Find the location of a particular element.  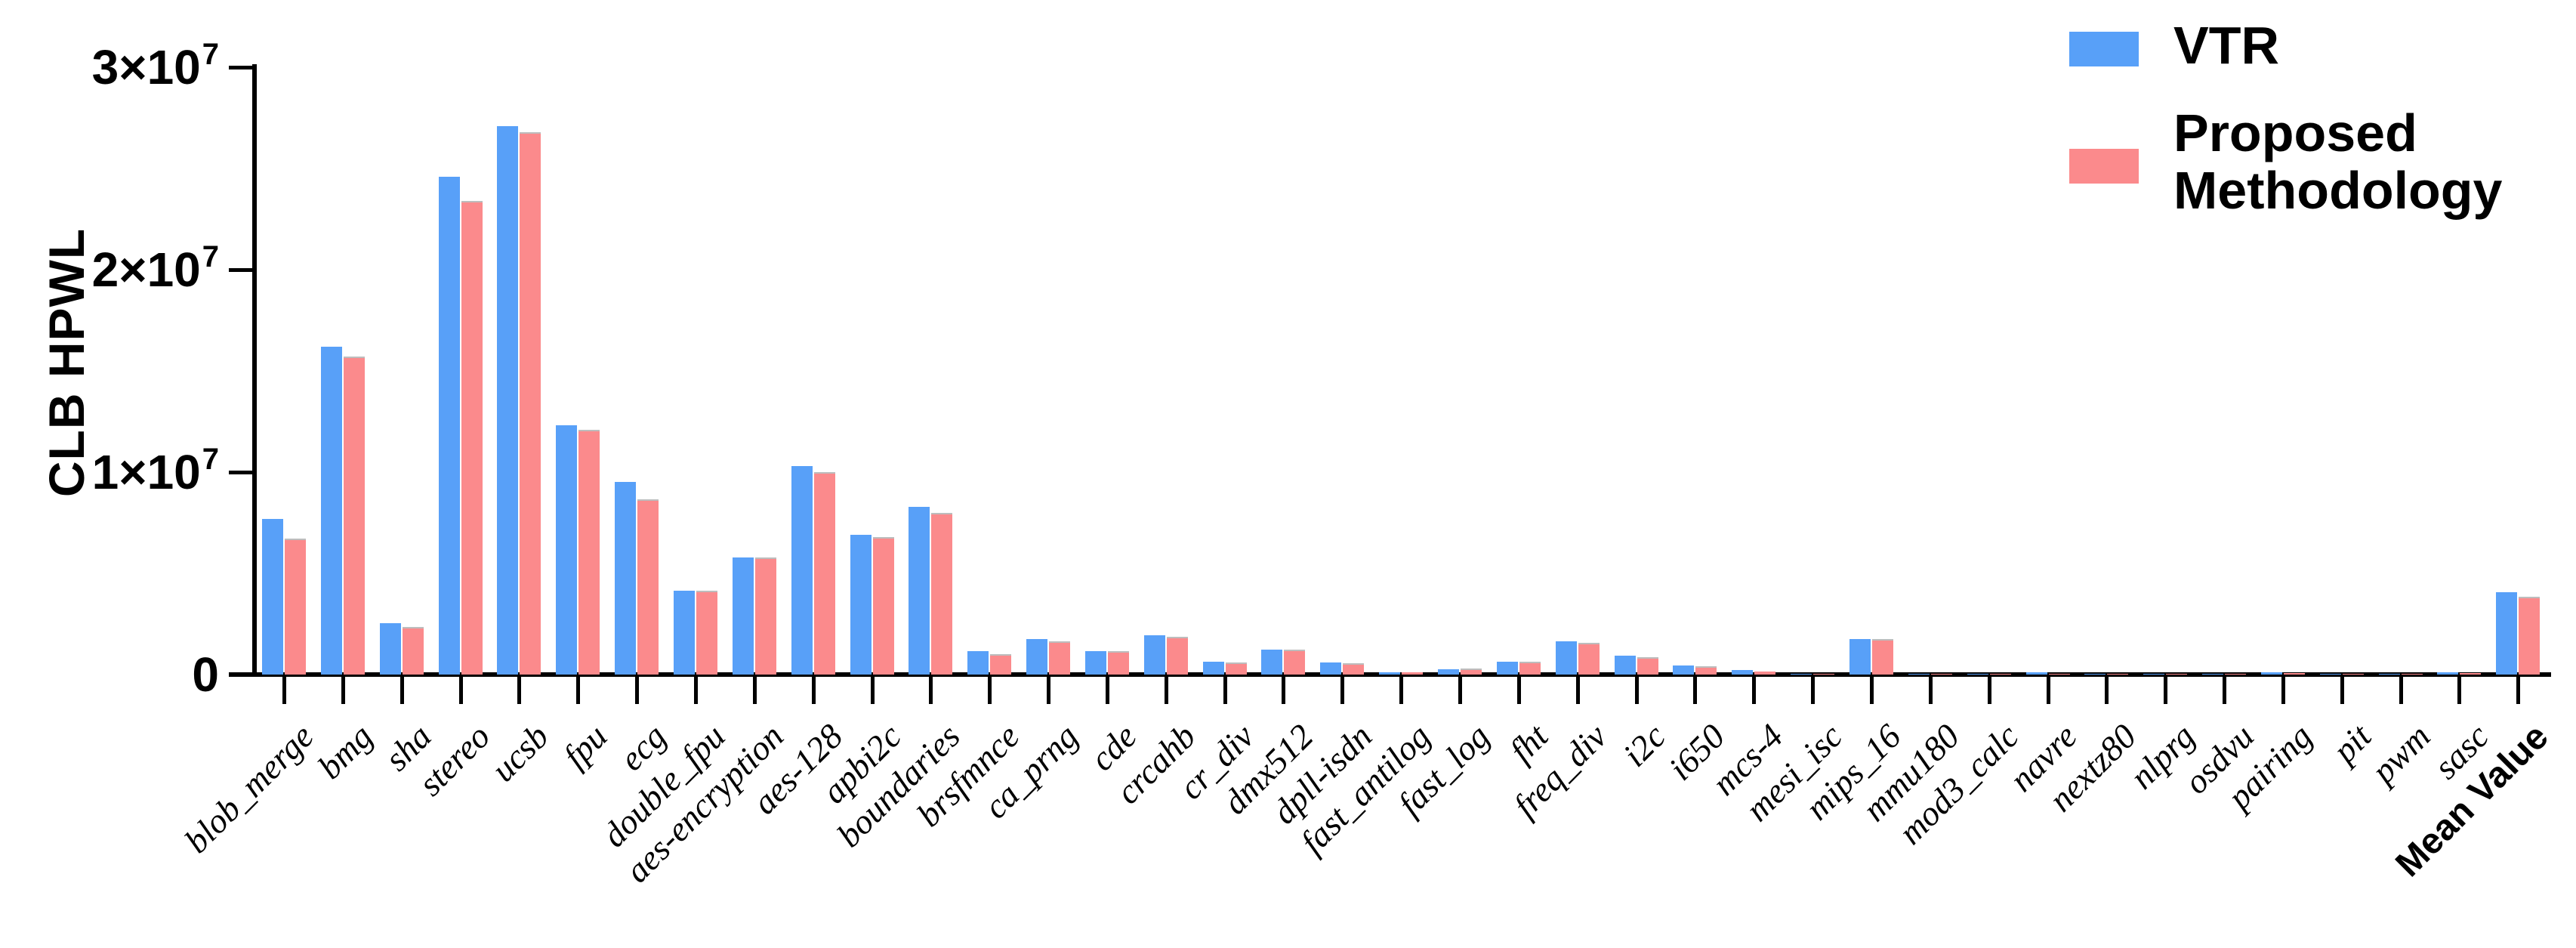

x-tick-bmg is located at coordinates (343, 690).